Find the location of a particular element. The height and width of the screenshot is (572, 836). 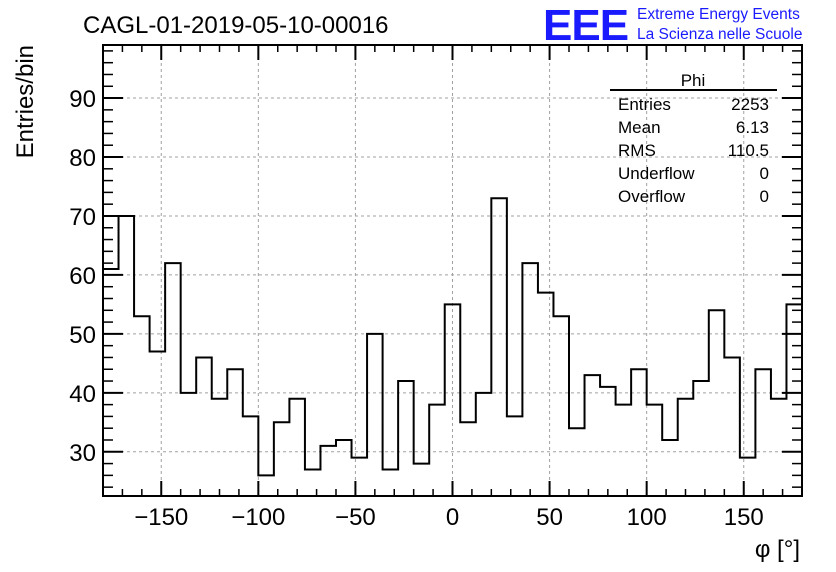

chart-title: CAGL-01-2019-05-10-00016 is located at coordinates (236, 25).